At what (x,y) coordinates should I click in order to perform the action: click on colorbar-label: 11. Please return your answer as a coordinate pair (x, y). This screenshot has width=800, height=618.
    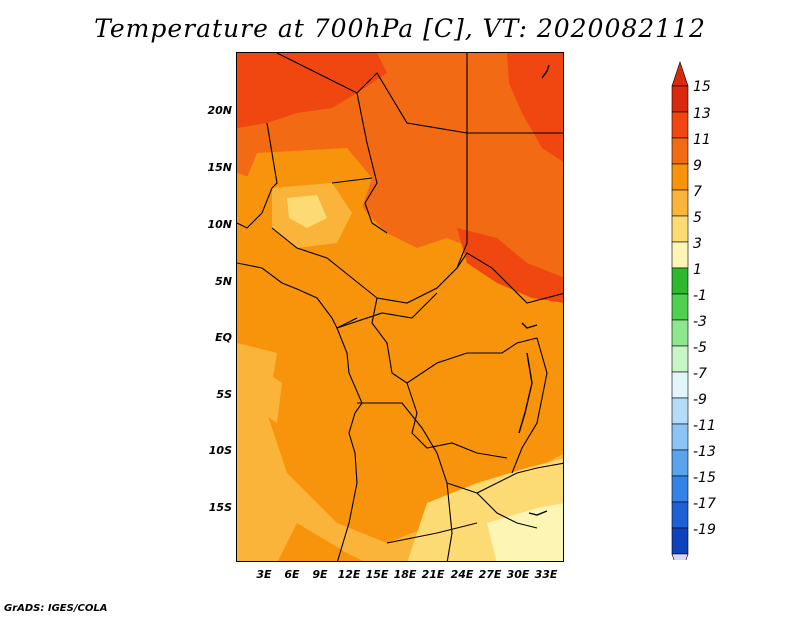
    Looking at the image, I should click on (702, 140).